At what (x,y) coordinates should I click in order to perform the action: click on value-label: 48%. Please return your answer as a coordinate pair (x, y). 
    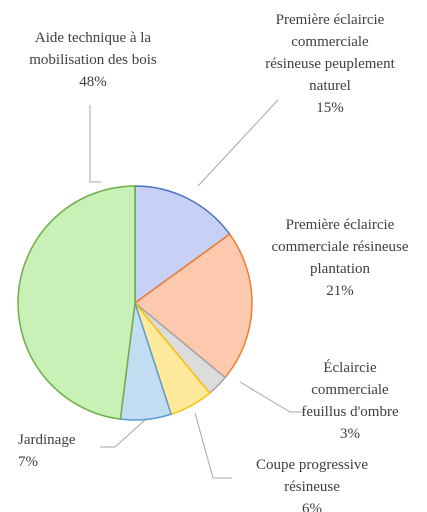
    Looking at the image, I should click on (93, 82).